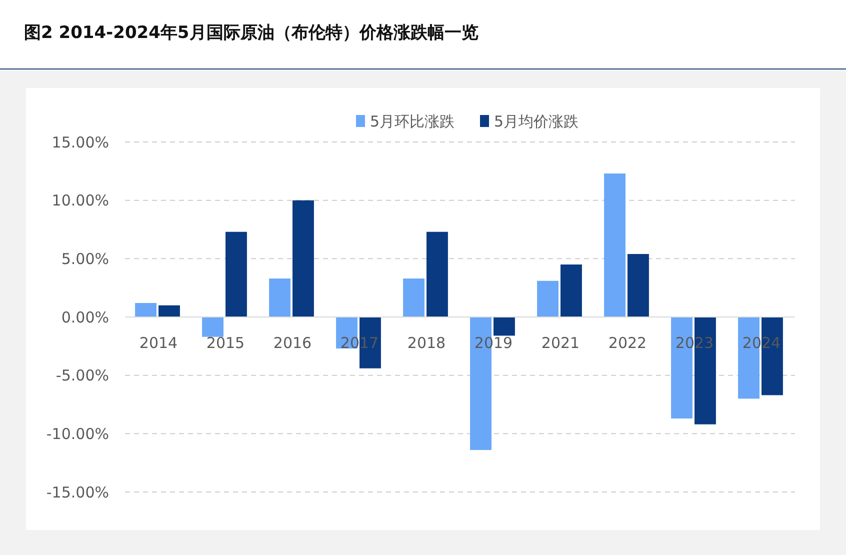  Describe the element at coordinates (560, 343) in the screenshot. I see `x-tick-label: 2021` at that location.